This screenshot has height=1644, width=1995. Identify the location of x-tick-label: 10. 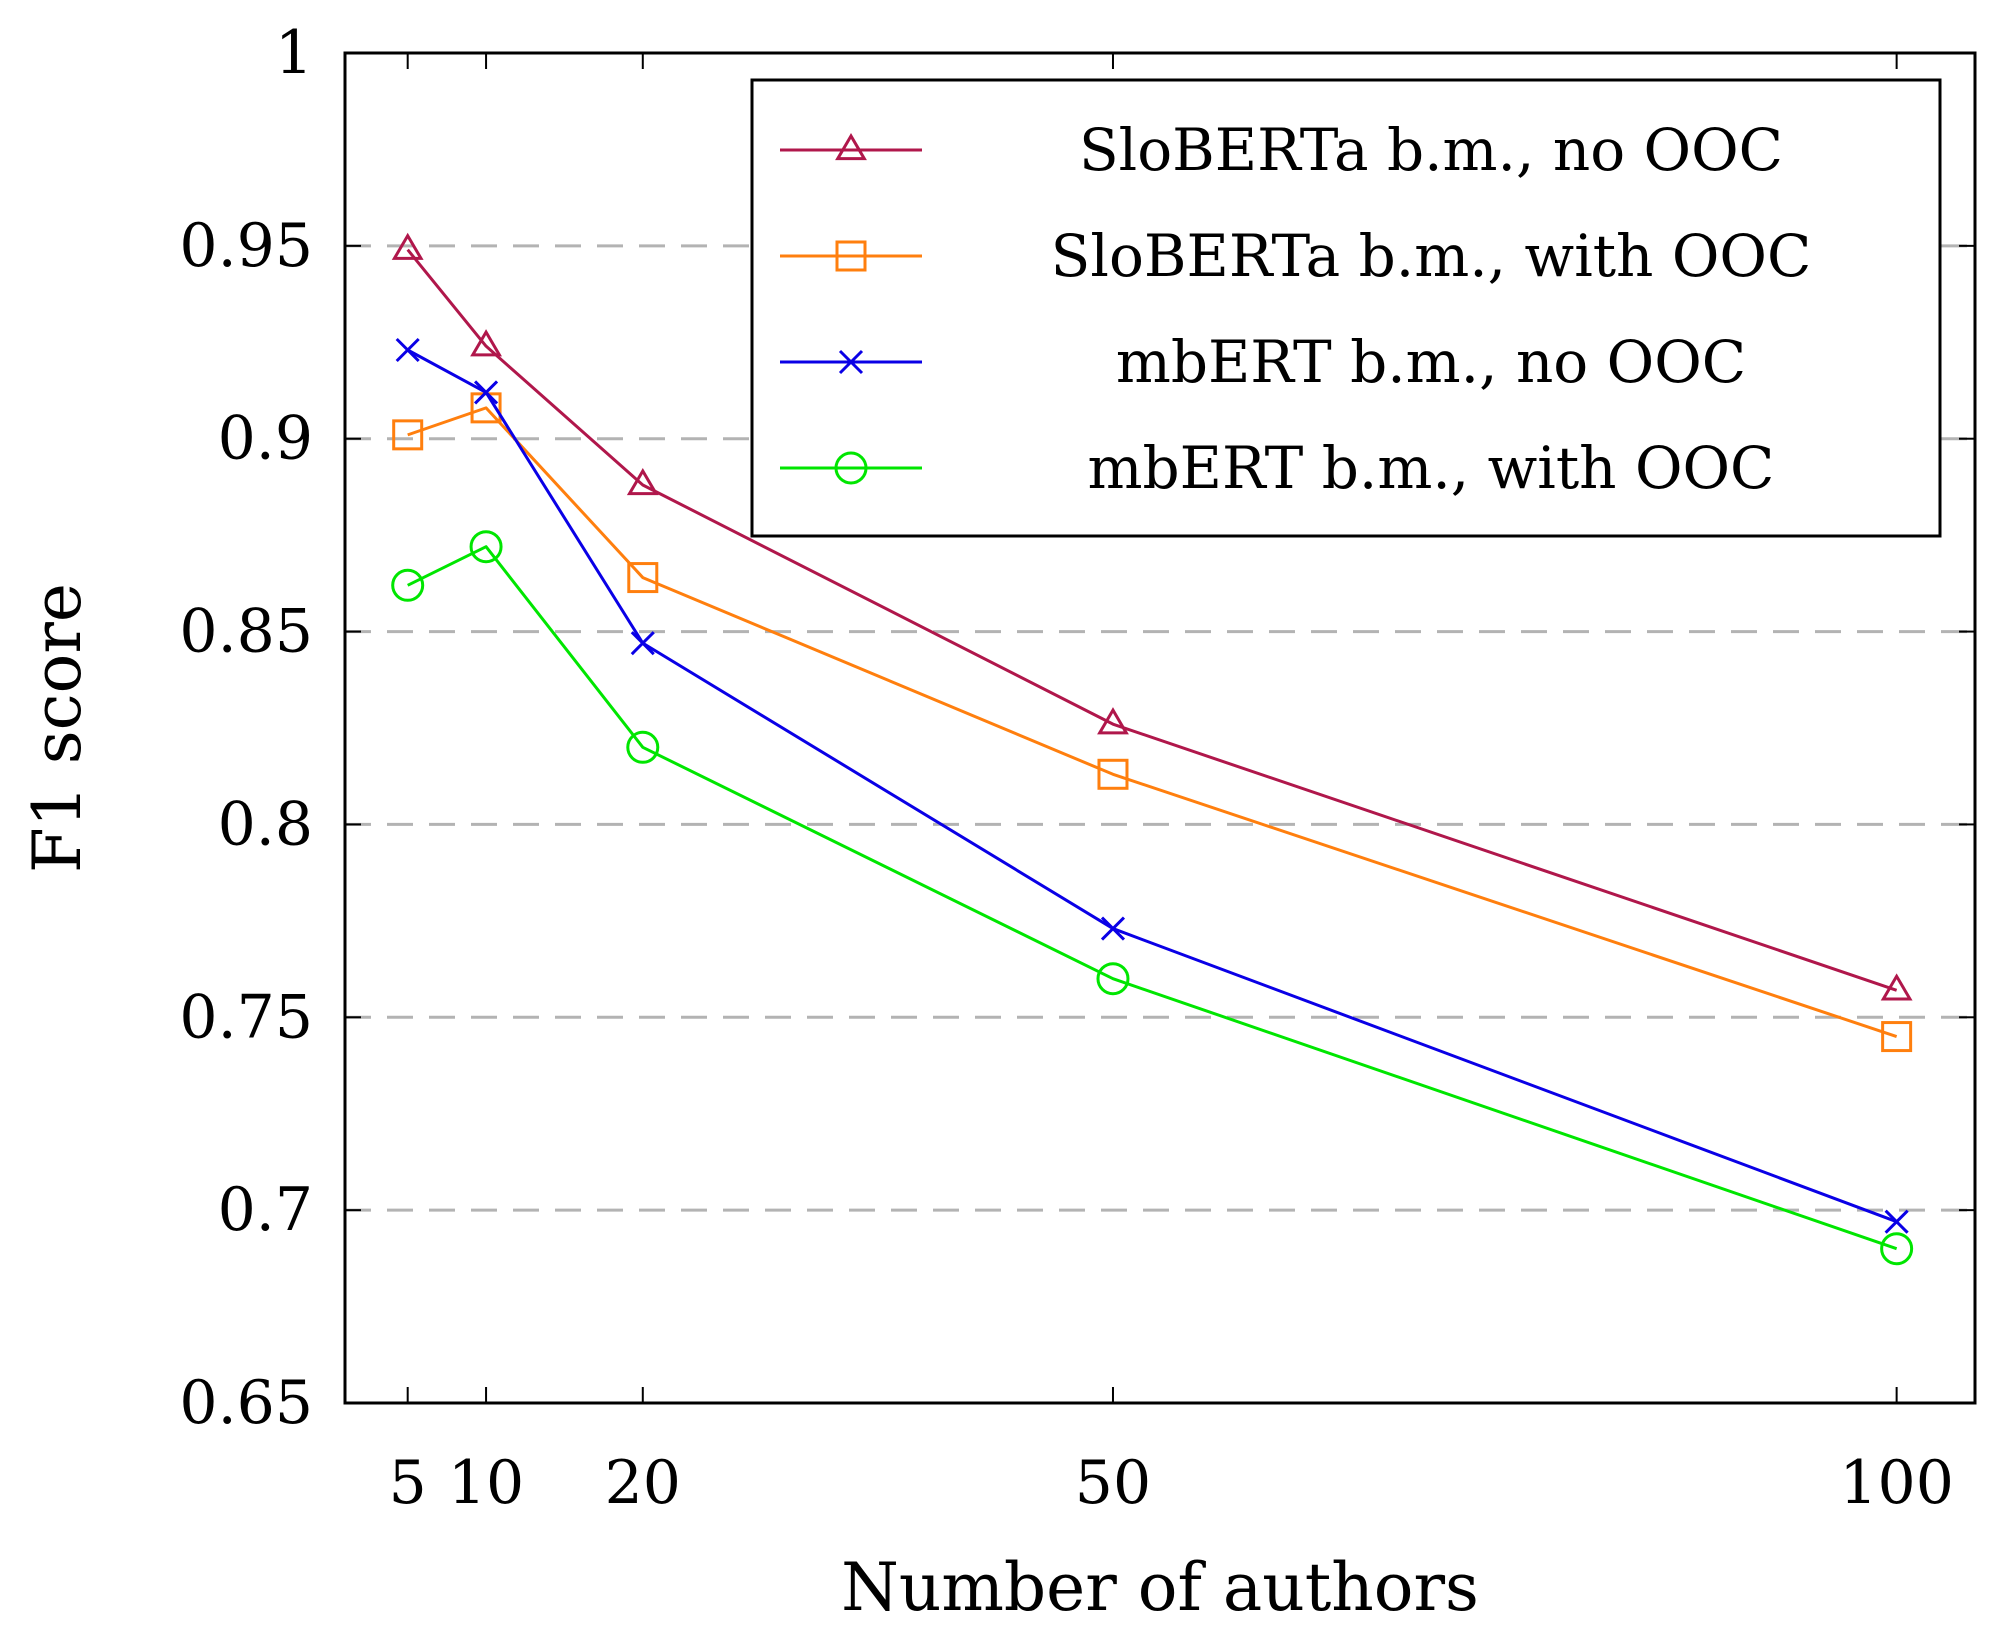
(486, 1483).